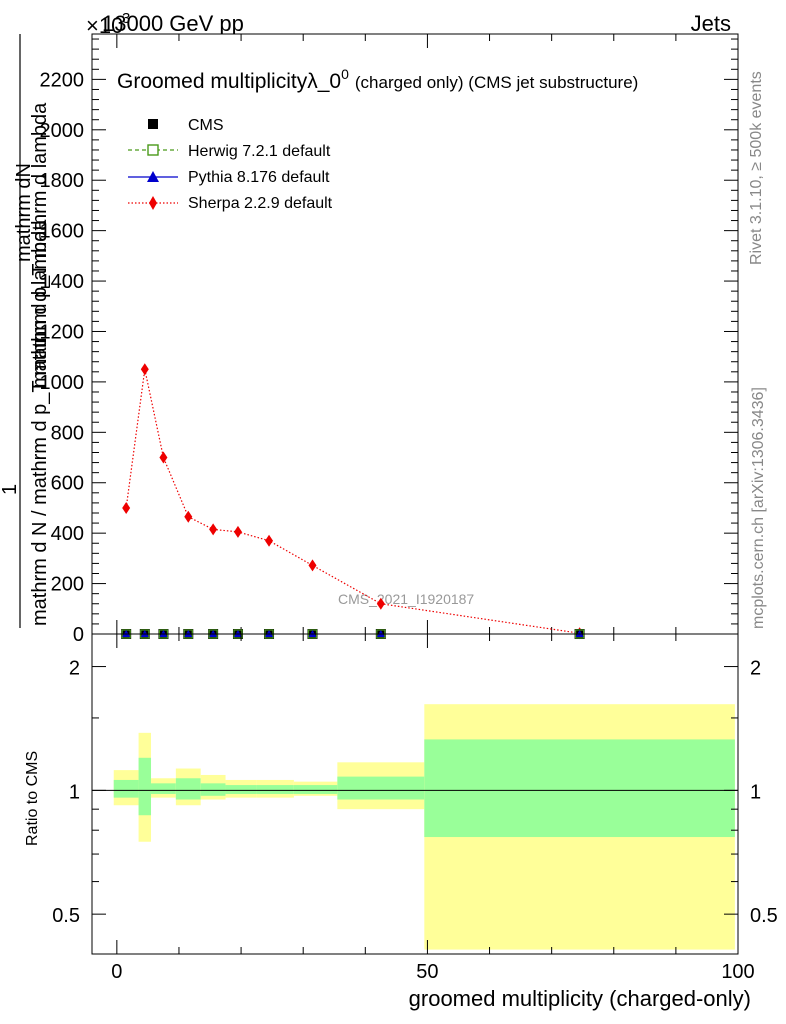 The width and height of the screenshot is (786, 1024). What do you see at coordinates (259, 151) in the screenshot?
I see `legend-herwig-label: Herwig 7.2.1 default` at bounding box center [259, 151].